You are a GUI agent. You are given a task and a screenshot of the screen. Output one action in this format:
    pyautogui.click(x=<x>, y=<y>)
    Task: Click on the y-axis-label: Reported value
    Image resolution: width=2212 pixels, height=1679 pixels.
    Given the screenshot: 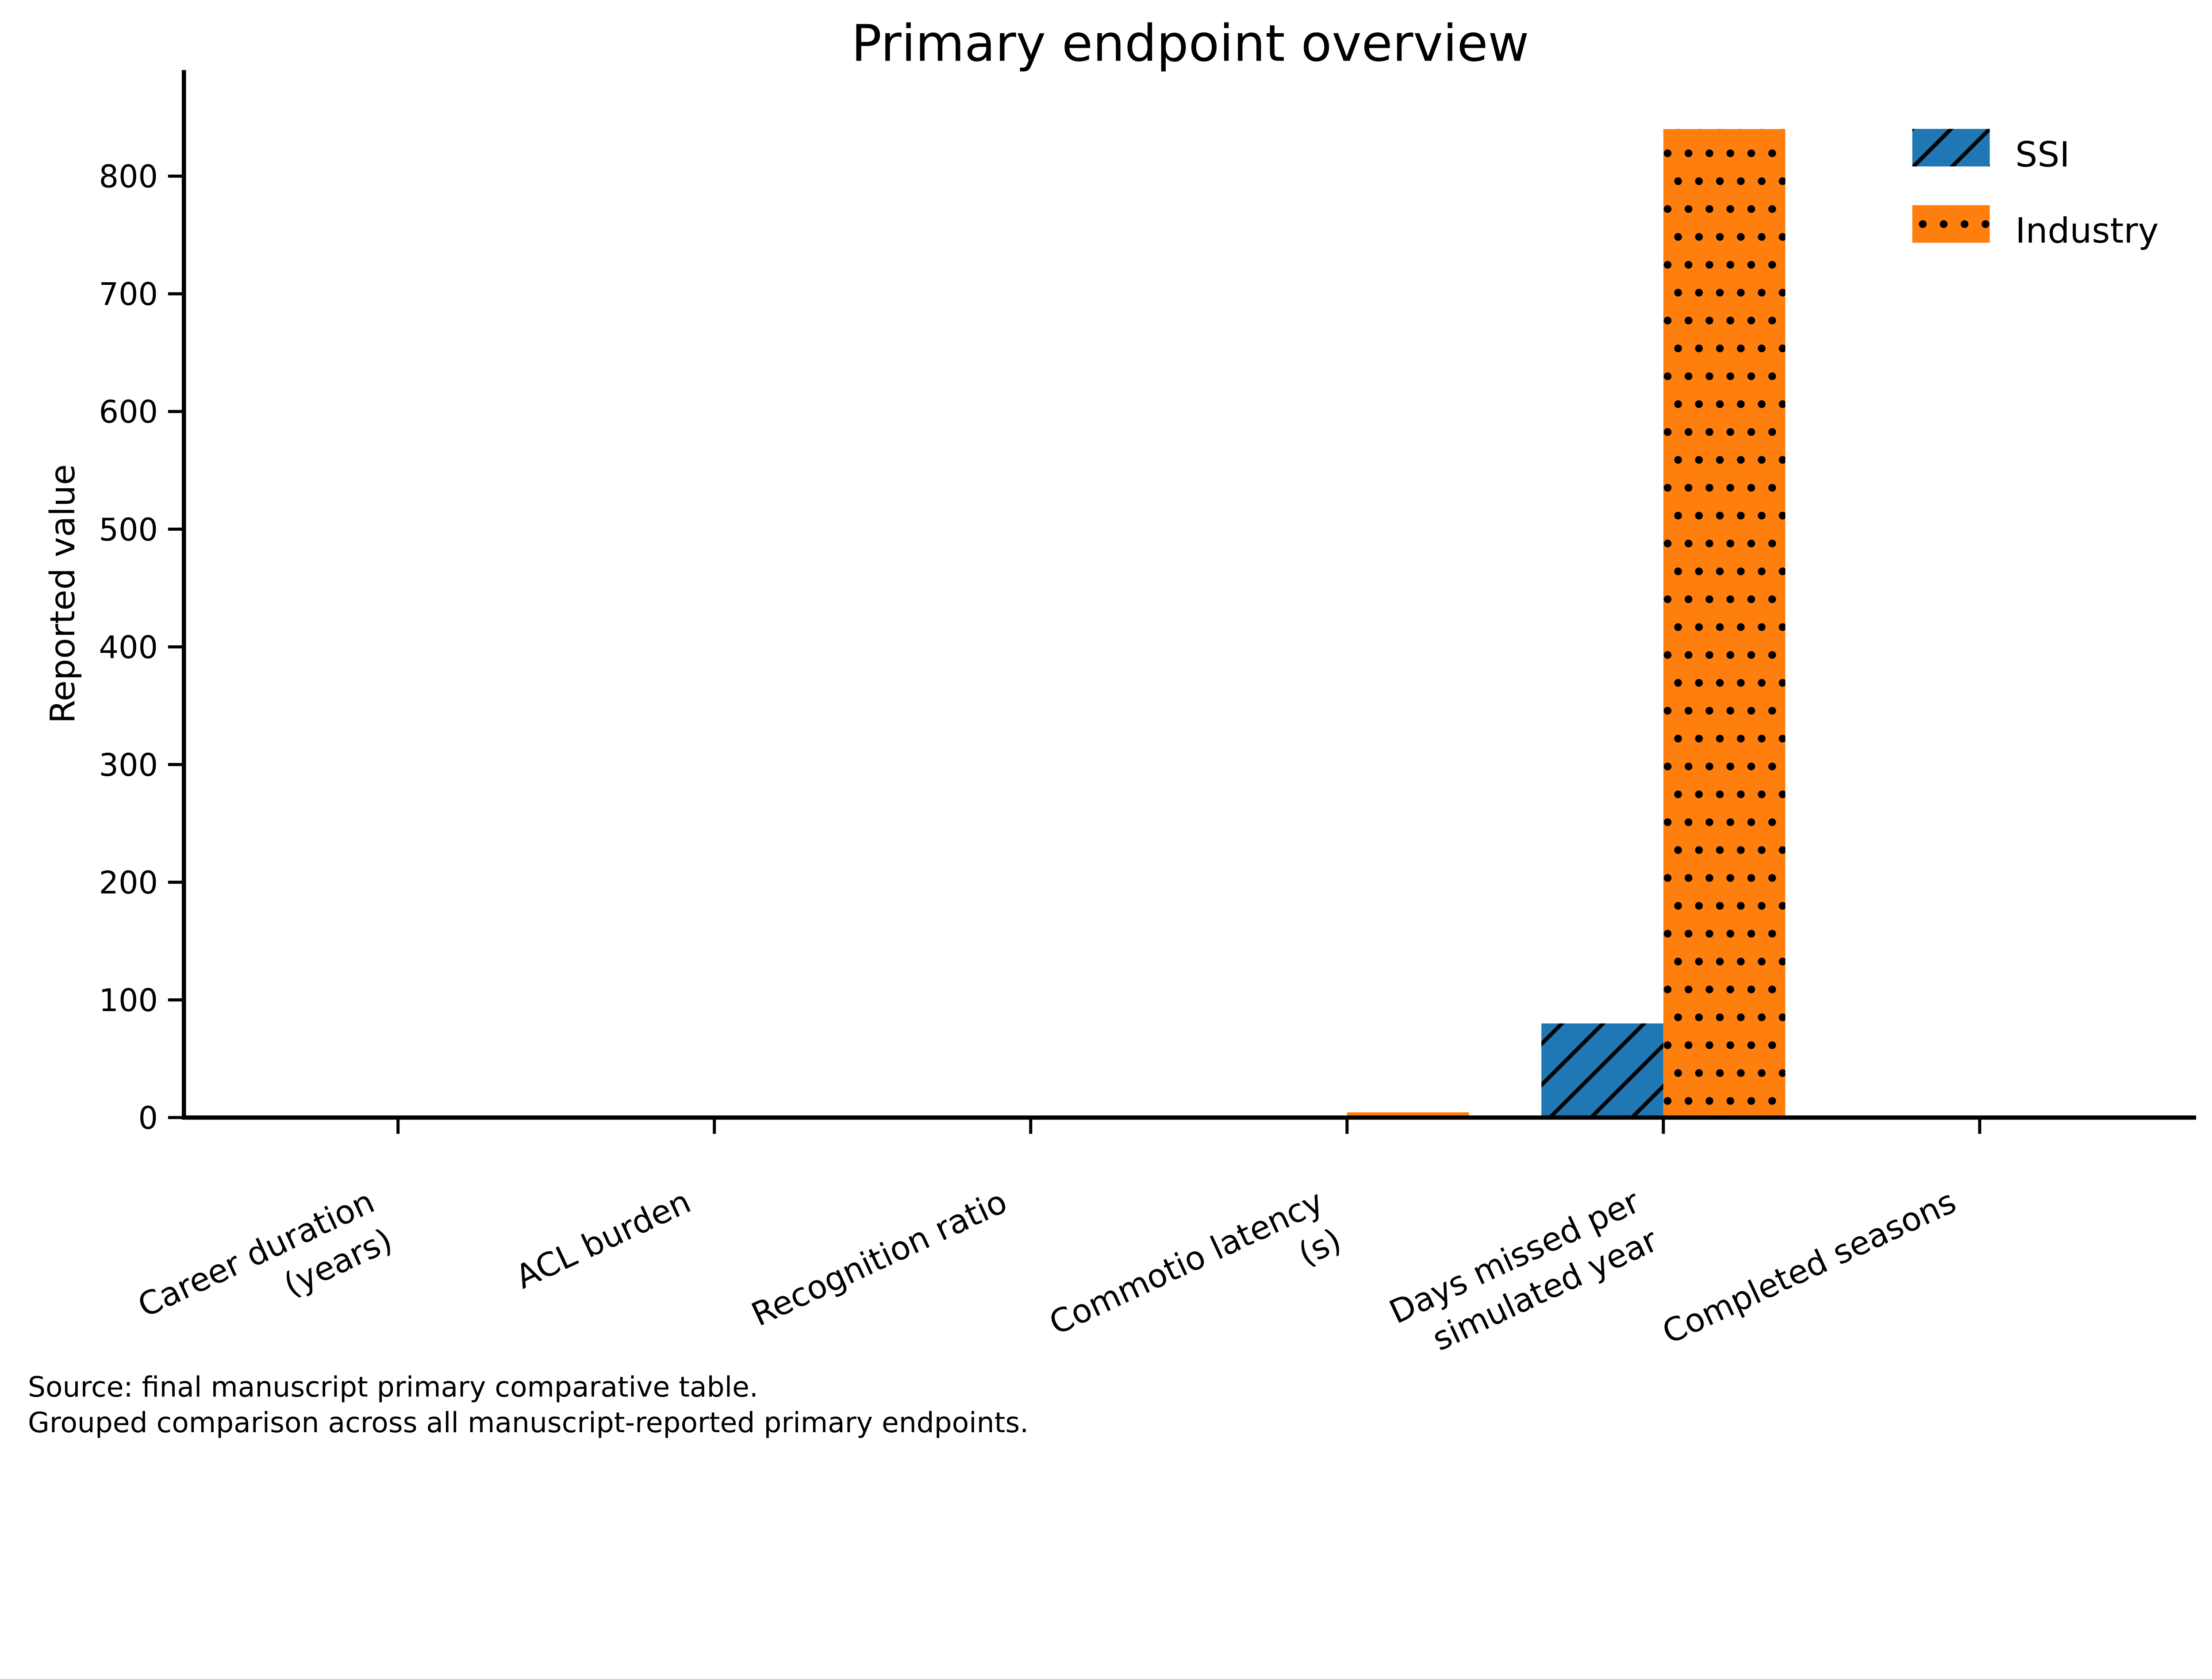 What is the action you would take?
    pyautogui.click(x=63, y=593)
    